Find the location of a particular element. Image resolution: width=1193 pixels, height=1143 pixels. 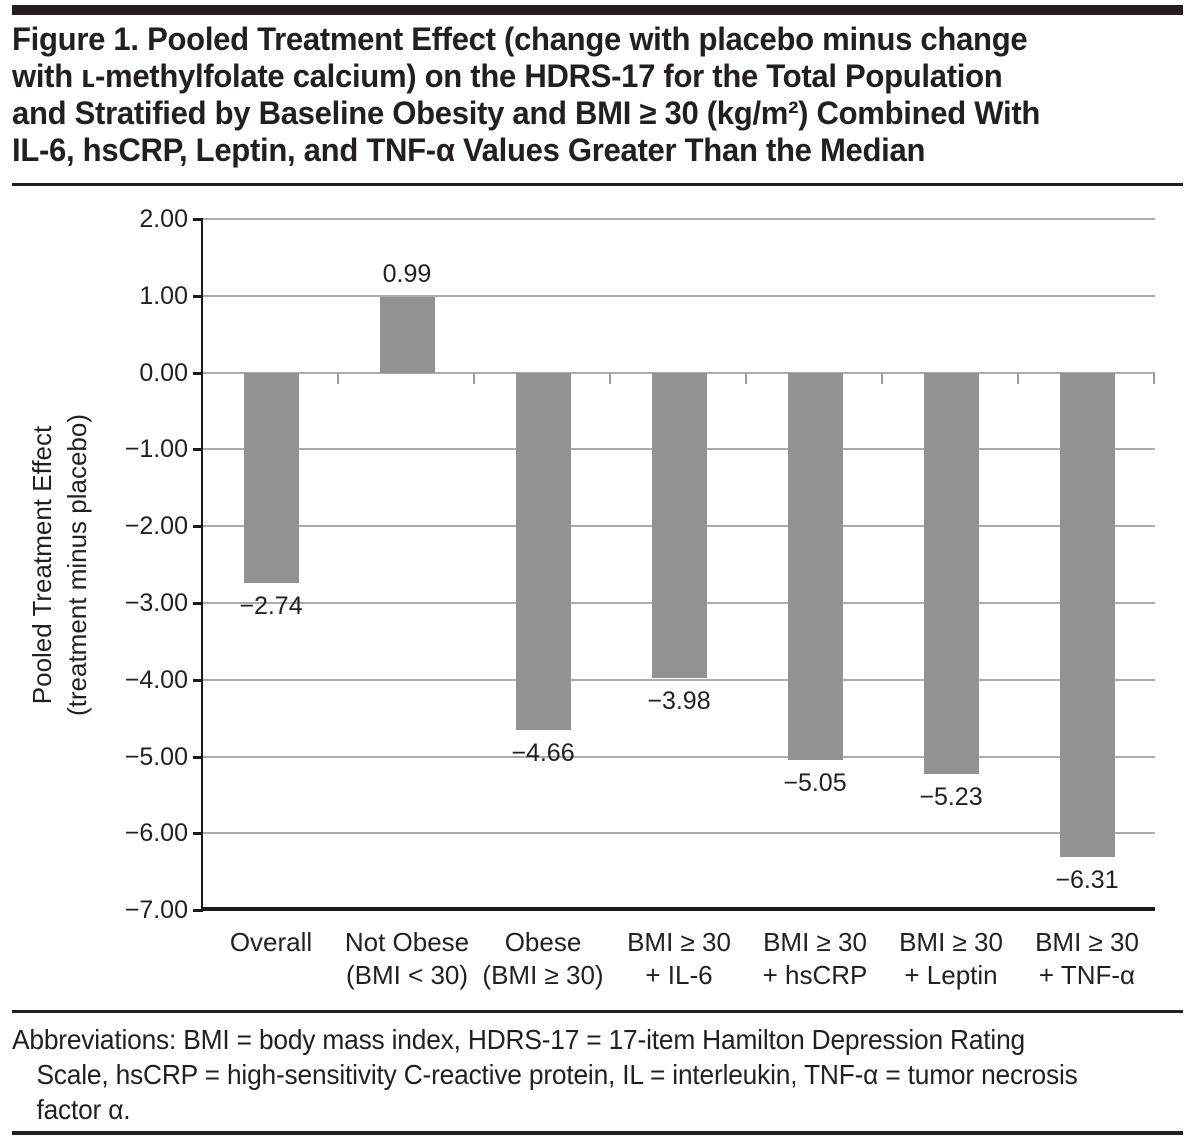

bar-value-label: −5.23 is located at coordinates (951, 797).